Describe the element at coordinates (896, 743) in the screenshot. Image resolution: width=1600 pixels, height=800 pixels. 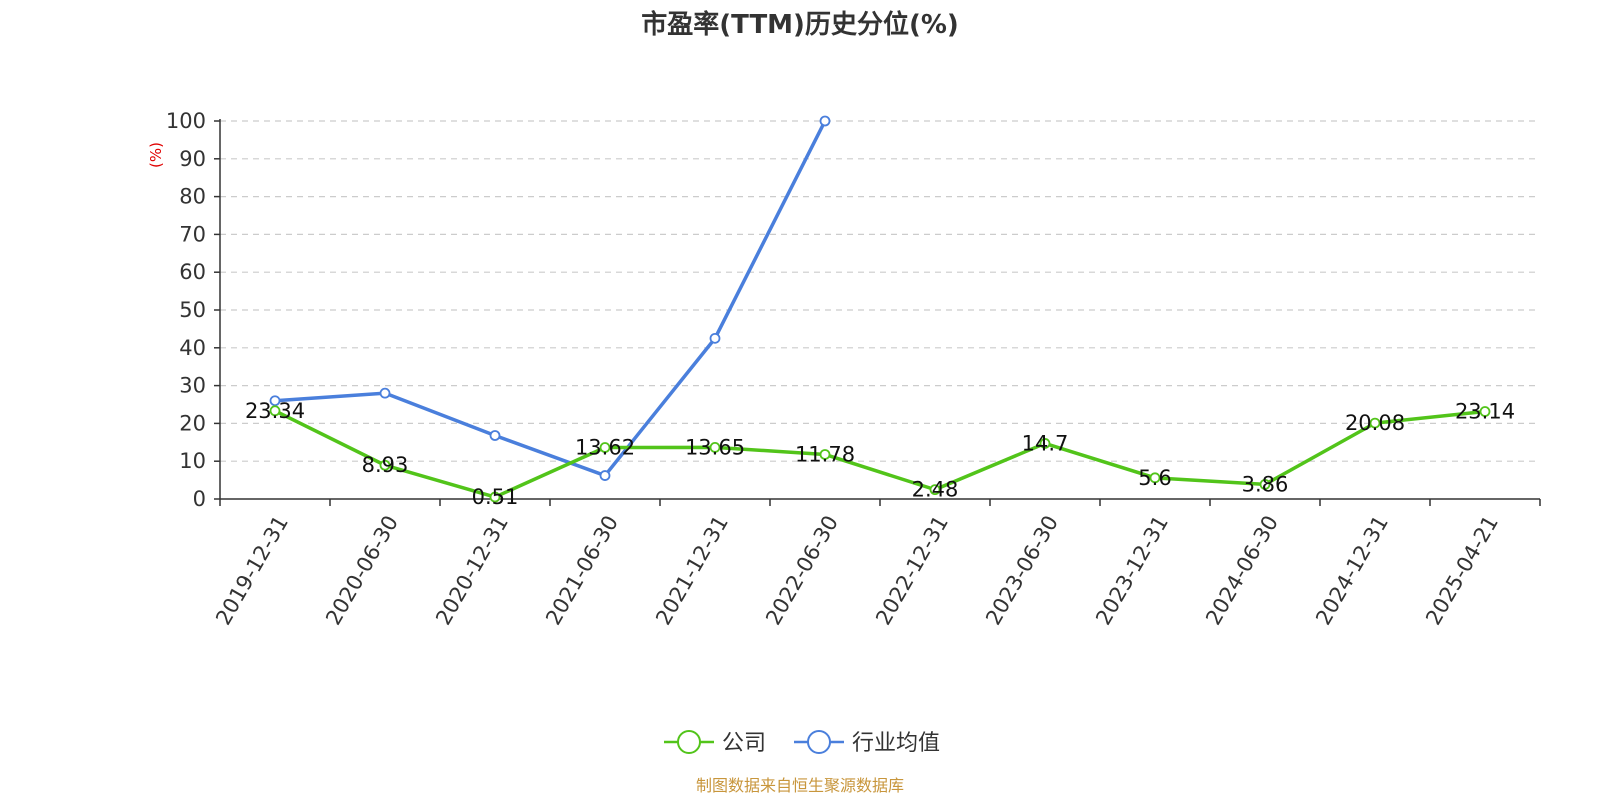
I see `legend-label: 行业均值` at that location.